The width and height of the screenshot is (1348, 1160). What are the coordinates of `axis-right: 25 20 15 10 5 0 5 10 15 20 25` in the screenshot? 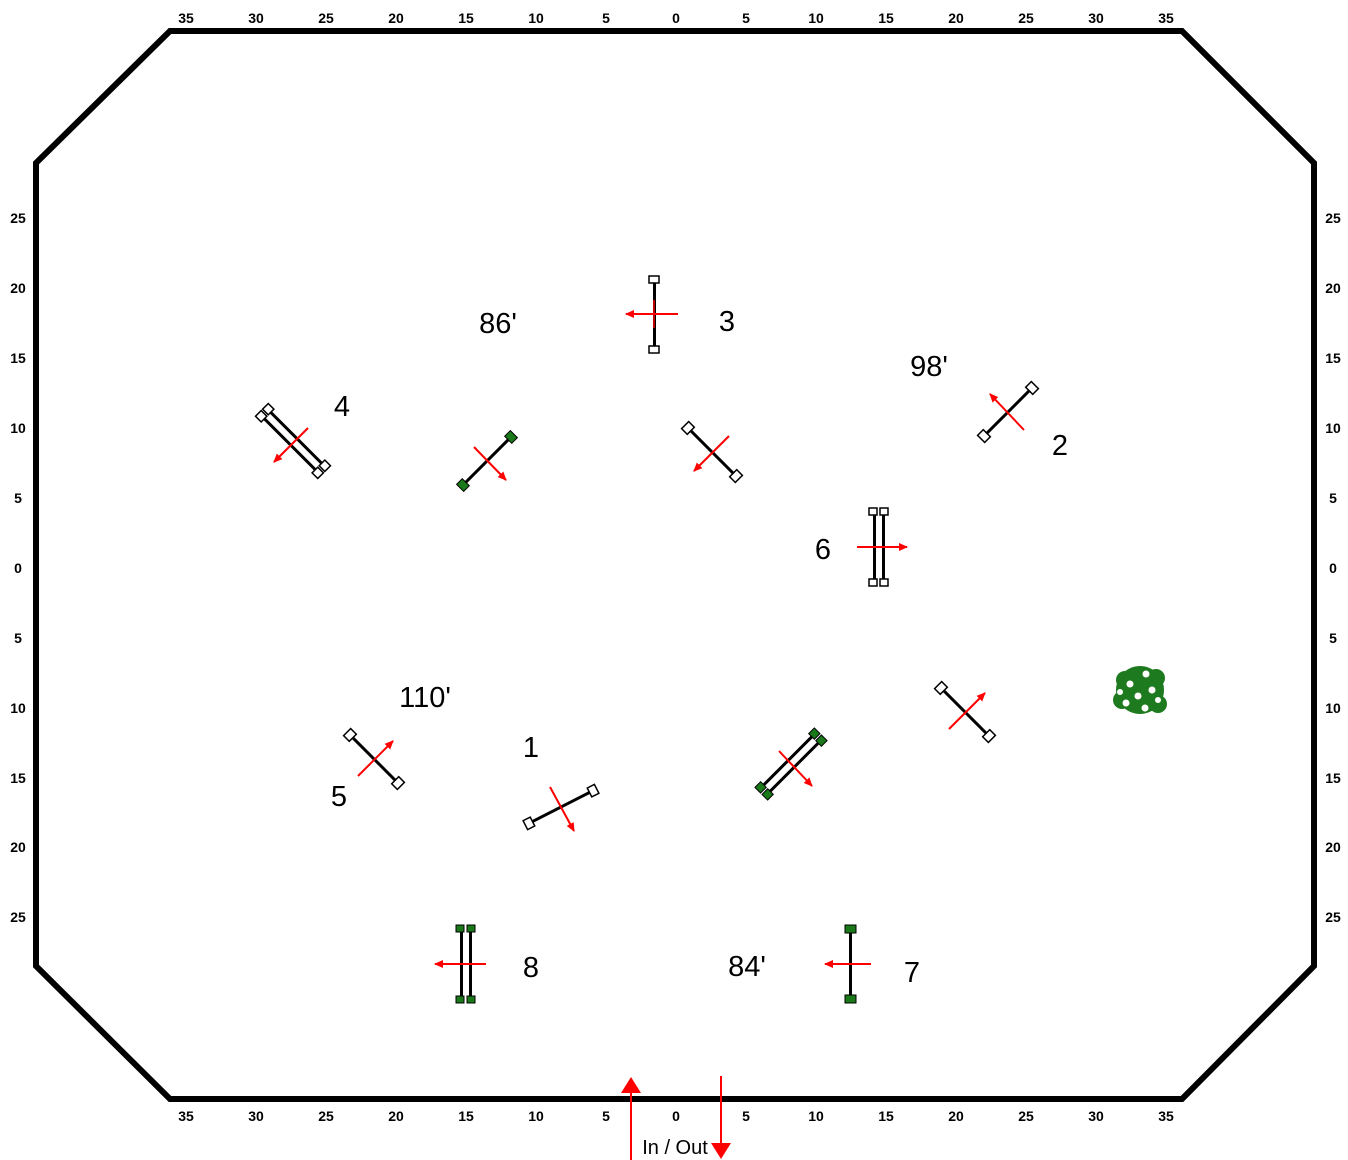 It's located at (1333, 567).